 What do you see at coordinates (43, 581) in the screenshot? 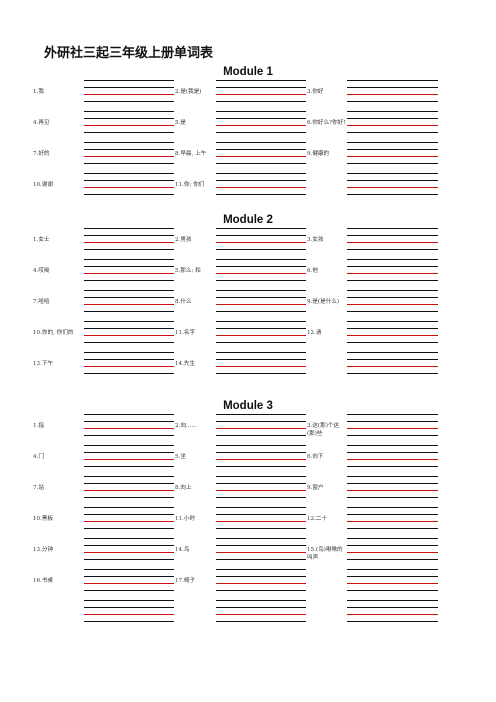
I see `word-label: 16.书桌` at bounding box center [43, 581].